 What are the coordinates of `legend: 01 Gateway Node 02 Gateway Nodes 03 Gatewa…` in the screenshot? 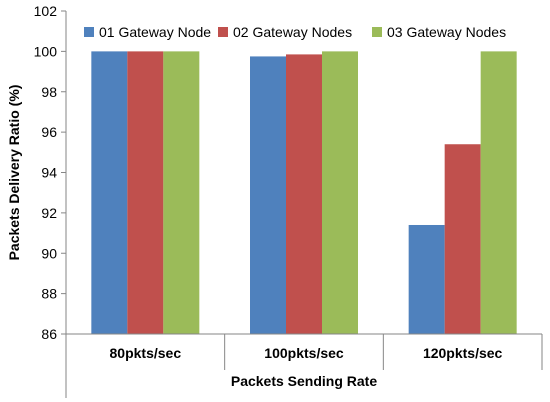 It's located at (295, 32).